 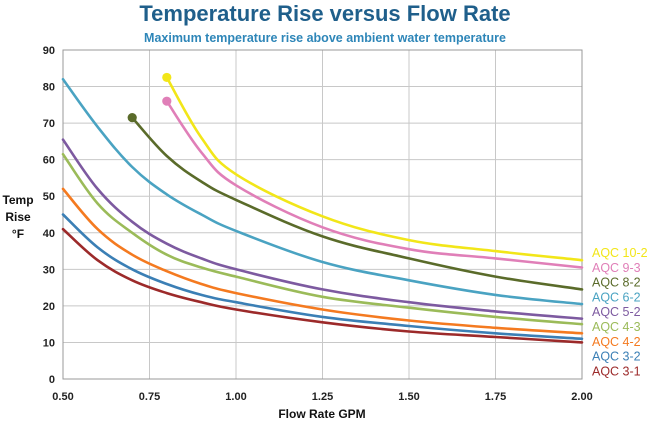 I want to click on y-tick-label: 70, so click(x=49, y=124).